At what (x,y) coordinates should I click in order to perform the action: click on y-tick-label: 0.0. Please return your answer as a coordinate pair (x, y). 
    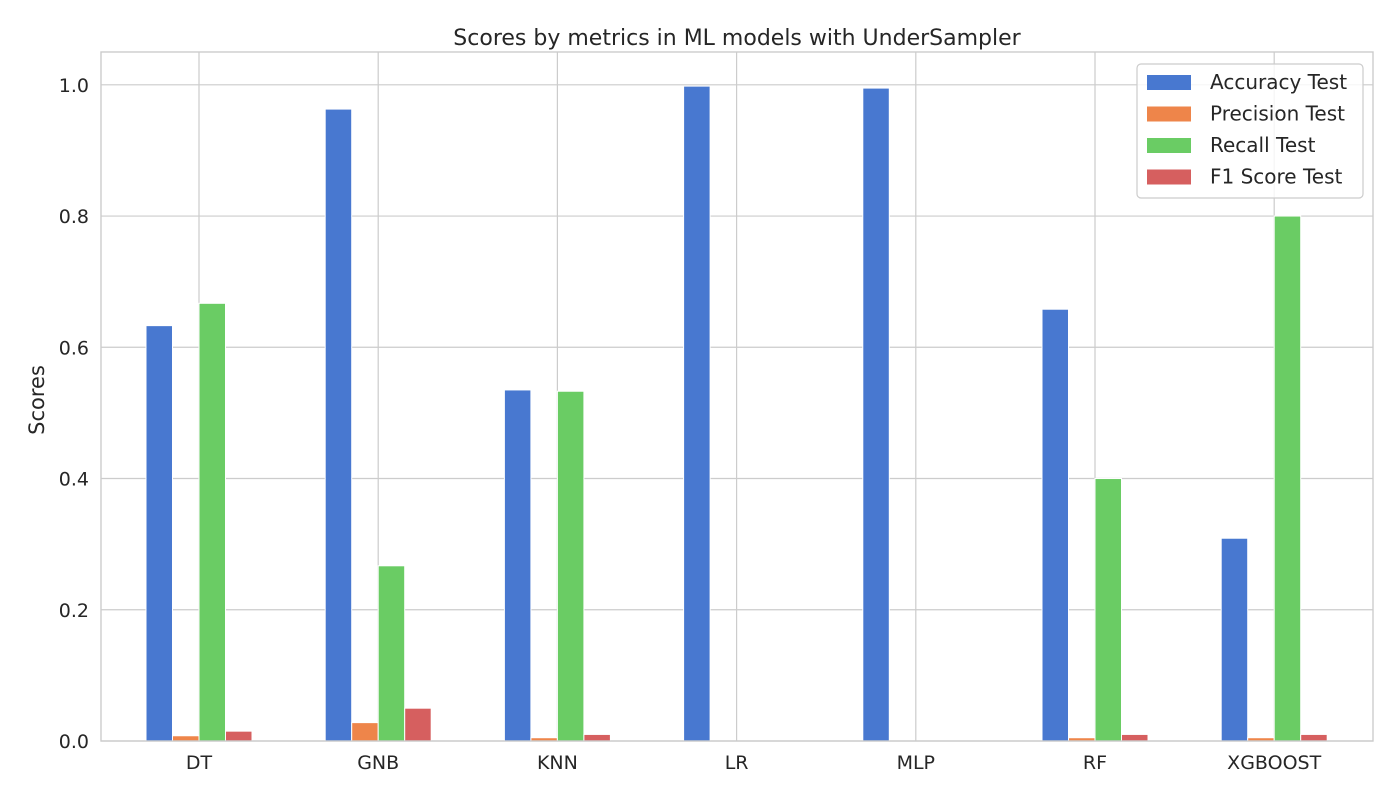
    Looking at the image, I should click on (74, 742).